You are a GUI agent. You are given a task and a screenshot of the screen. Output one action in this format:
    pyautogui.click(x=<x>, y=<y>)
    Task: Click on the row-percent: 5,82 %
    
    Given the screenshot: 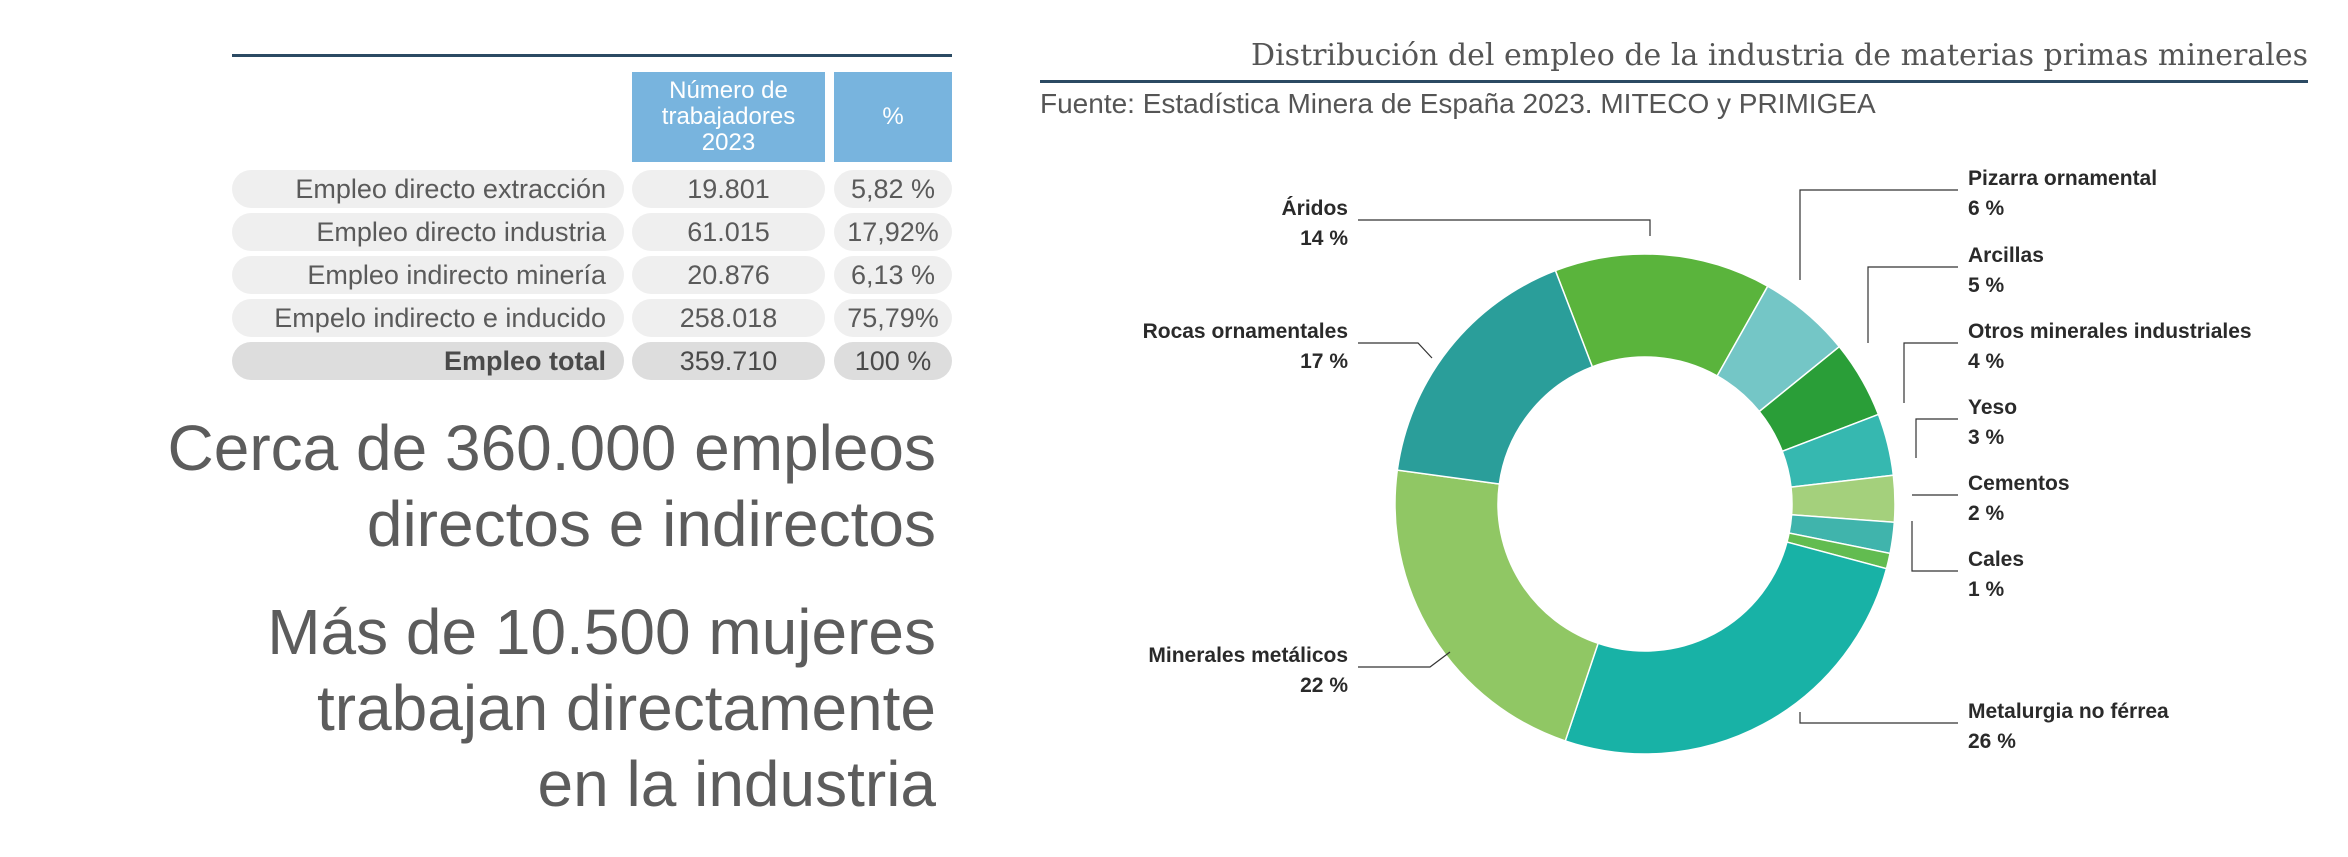 What is the action you would take?
    pyautogui.click(x=893, y=189)
    